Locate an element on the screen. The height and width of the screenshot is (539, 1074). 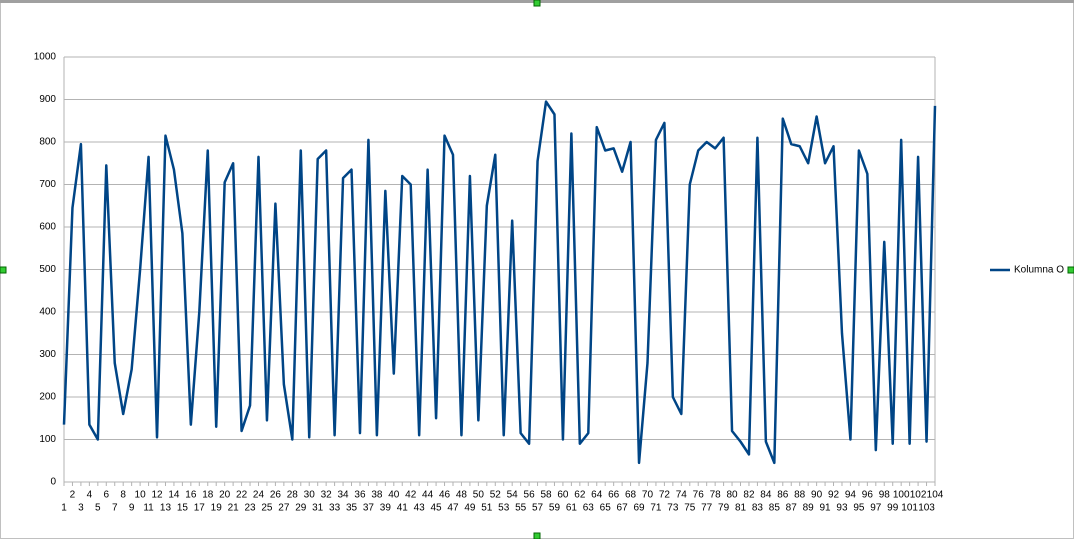
x-tick-label: 62 is located at coordinates (580, 495).